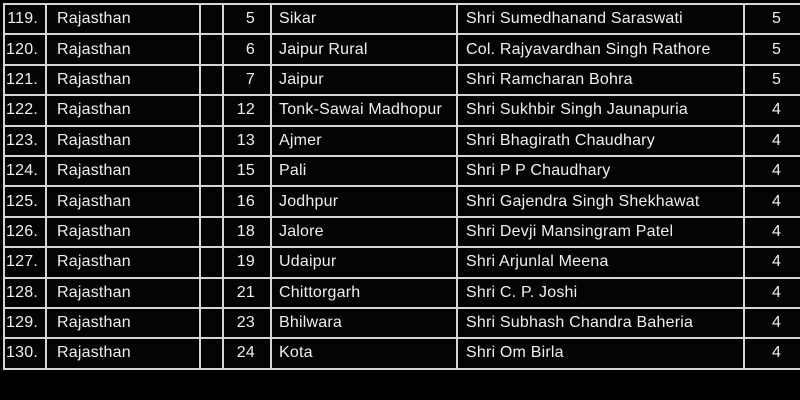 The width and height of the screenshot is (800, 400). Describe the element at coordinates (600, 171) in the screenshot. I see `member-cell: Shri P P Chaudhary` at that location.